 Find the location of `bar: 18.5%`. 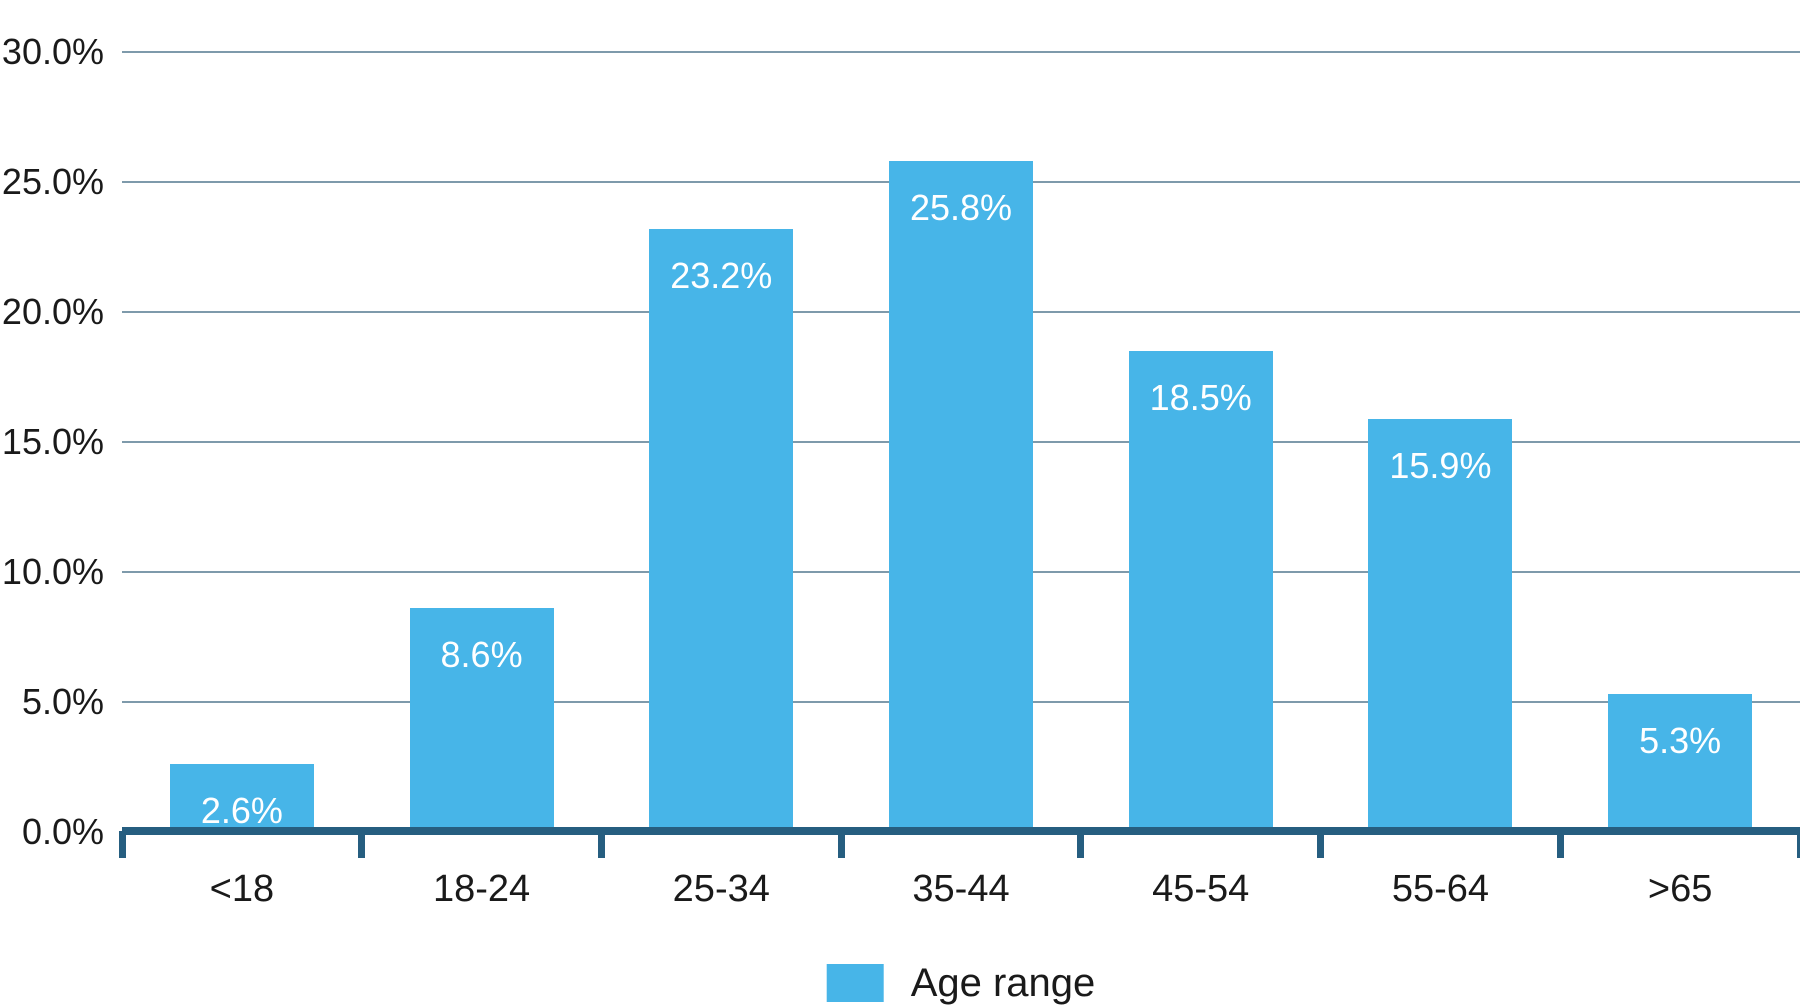

bar: 18.5% is located at coordinates (1200, 591).